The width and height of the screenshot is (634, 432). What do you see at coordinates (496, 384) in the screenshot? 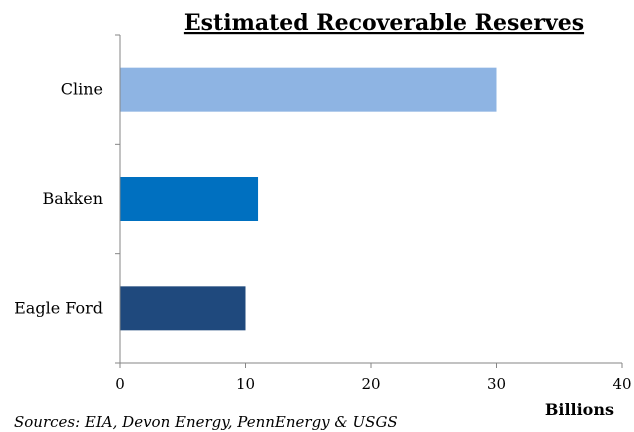
I see `x-tick-label: 30` at bounding box center [496, 384].